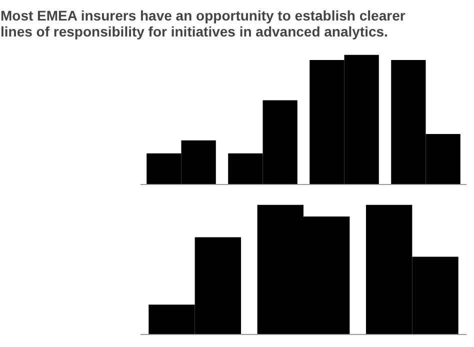 This screenshot has height=347, width=474. What do you see at coordinates (203, 24) in the screenshot?
I see `chart-title: Most EMEA insurers have an opportunity to establish clearer lines of responsibility for initiatives in advanced analytics.` at bounding box center [203, 24].